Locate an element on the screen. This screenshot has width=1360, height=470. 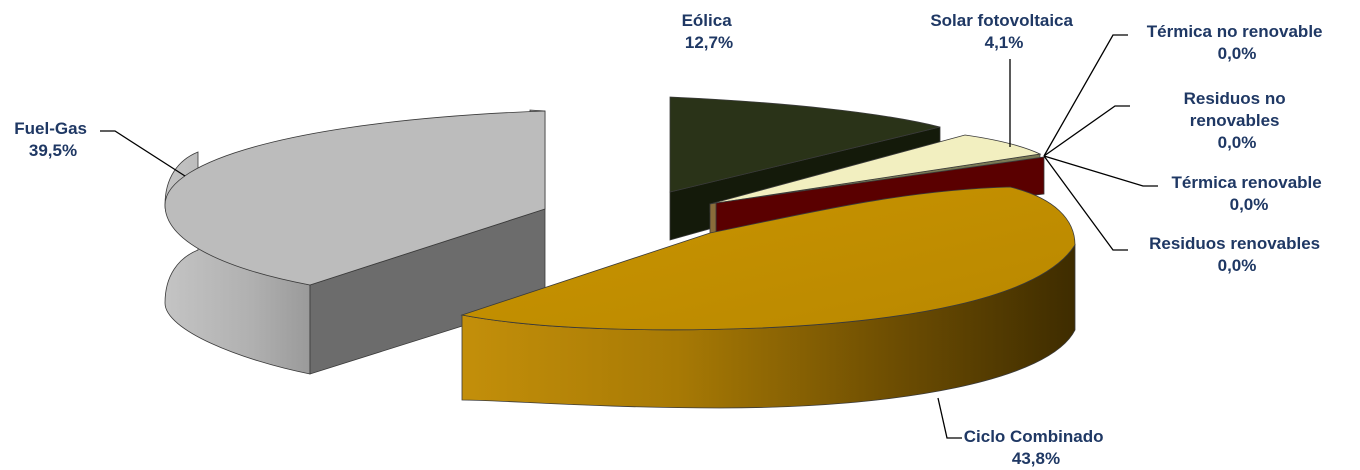
leader-line-residuos-no-renovables is located at coordinates (1086, 131).